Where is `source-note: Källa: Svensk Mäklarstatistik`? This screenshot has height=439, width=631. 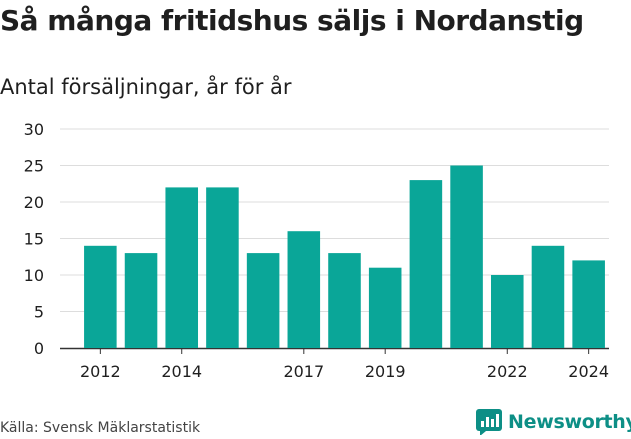
source-note: Källa: Svensk Mäklarstatistik is located at coordinates (100, 428).